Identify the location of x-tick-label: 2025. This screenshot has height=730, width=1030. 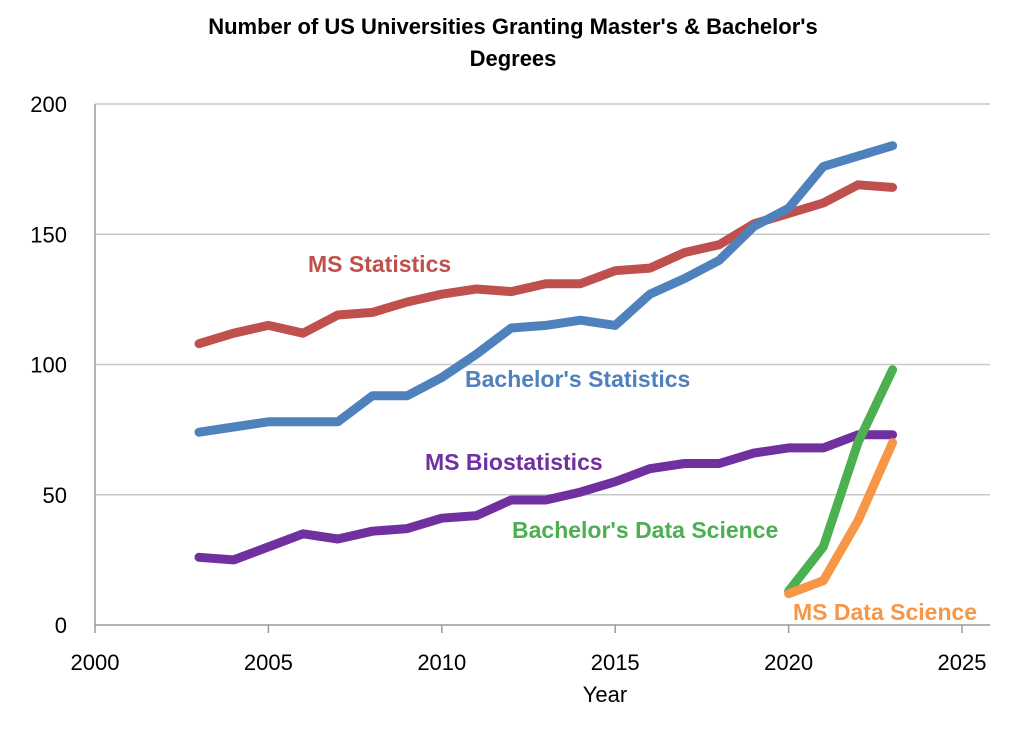
(962, 662).